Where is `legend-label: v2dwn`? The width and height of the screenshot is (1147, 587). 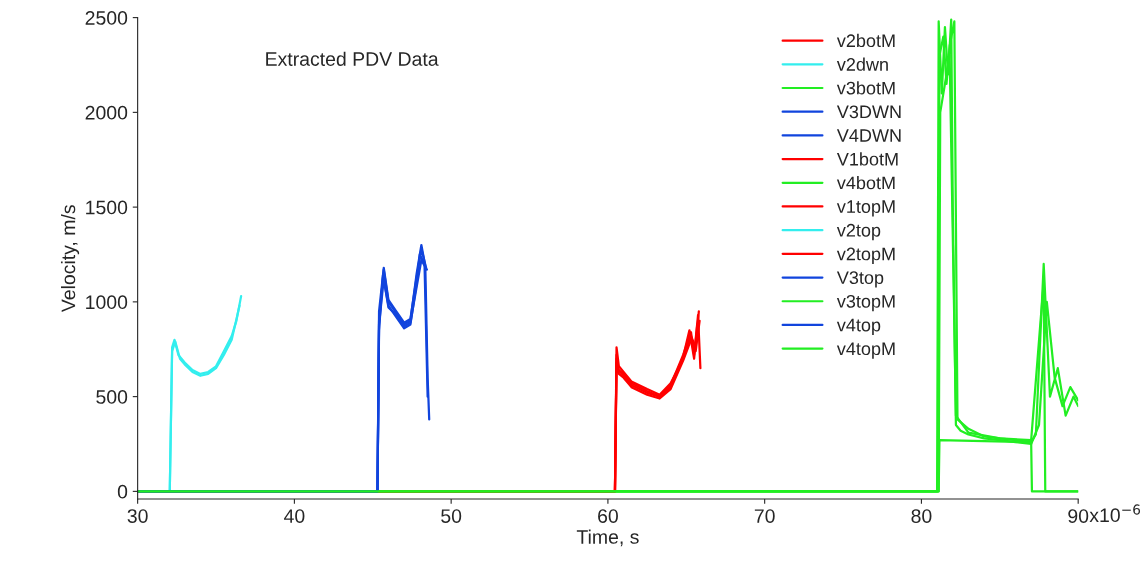
legend-label: v2dwn is located at coordinates (862, 64).